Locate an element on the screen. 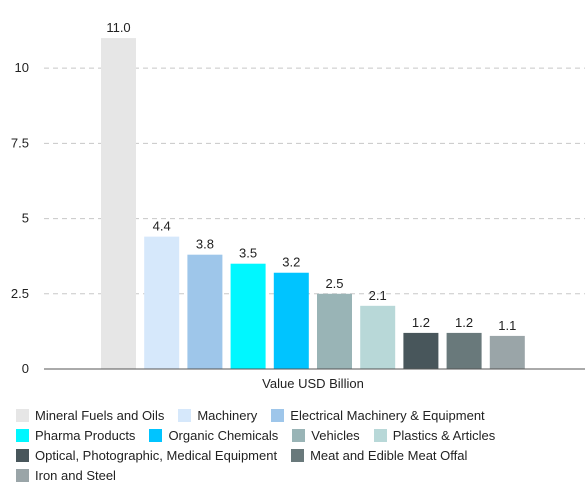 Image resolution: width=585 pixels, height=485 pixels. legend-item: Mineral Fuels and Oils is located at coordinates (90, 415).